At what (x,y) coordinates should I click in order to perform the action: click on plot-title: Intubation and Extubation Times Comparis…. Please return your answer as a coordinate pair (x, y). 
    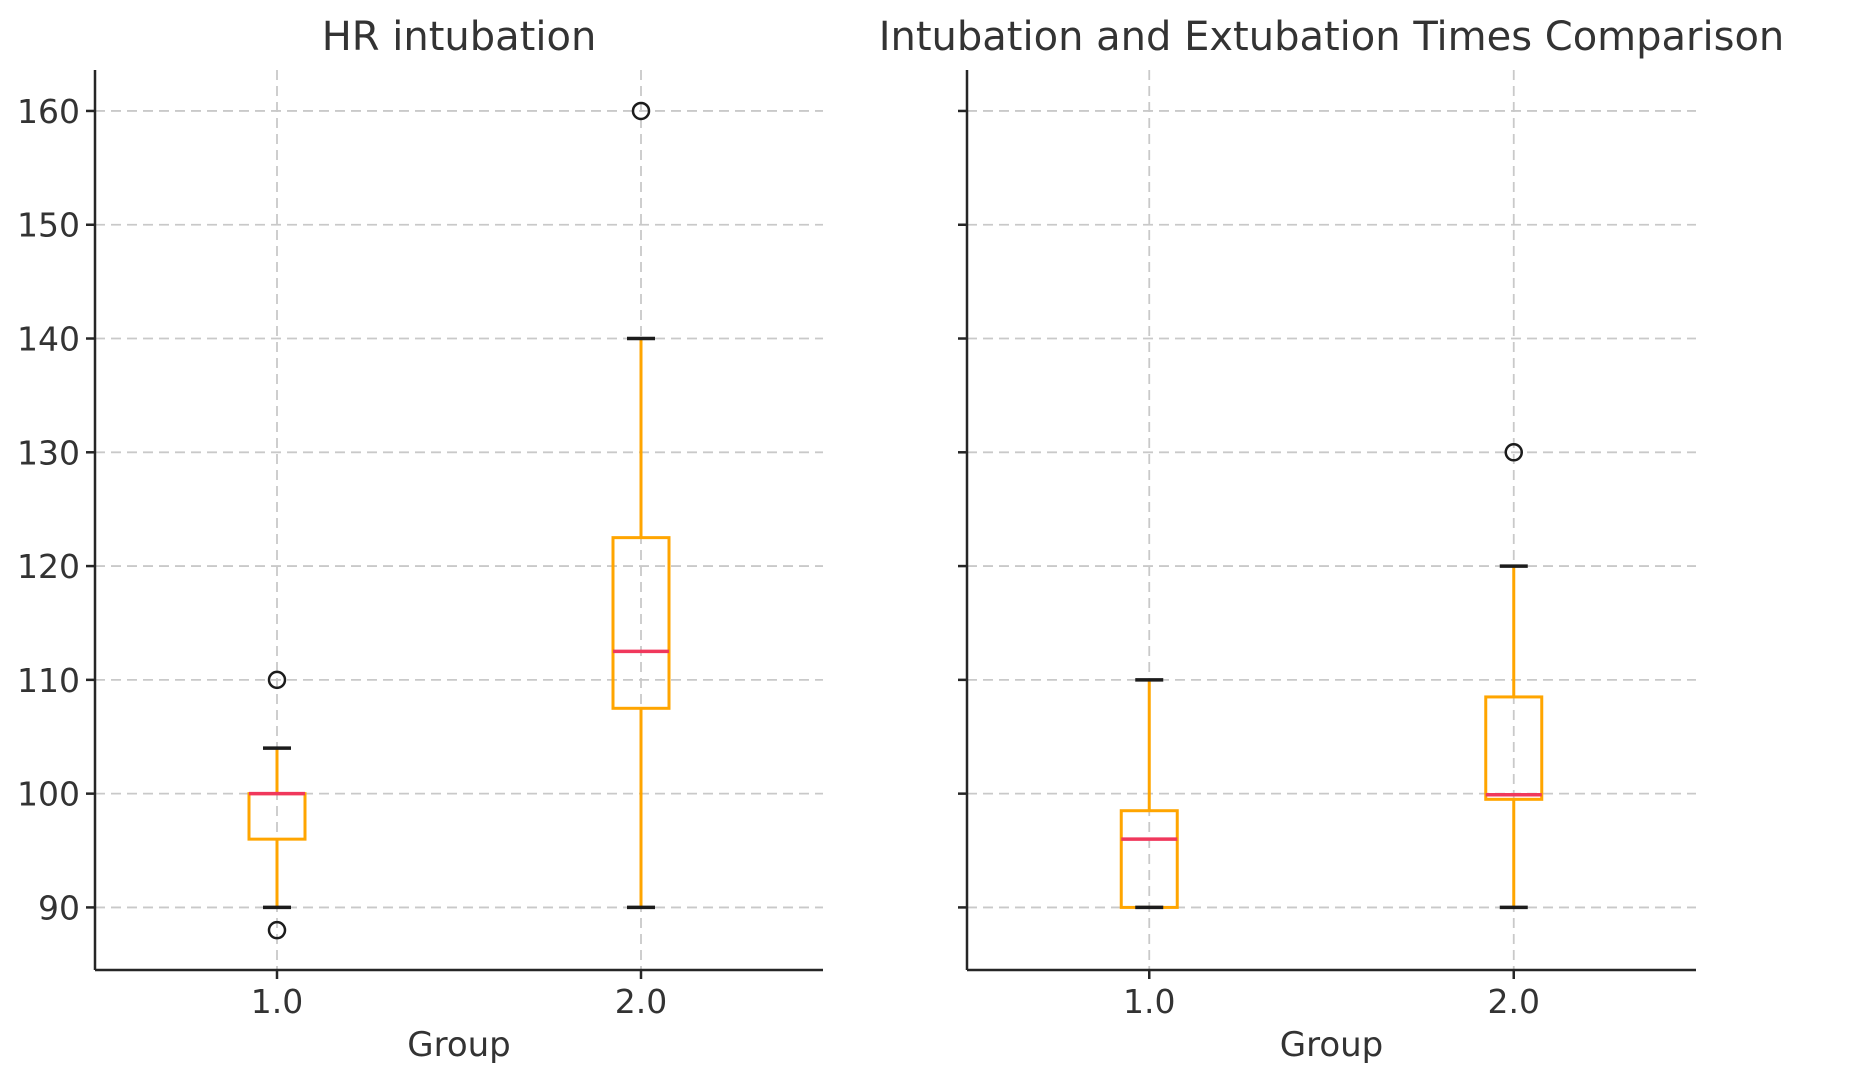
    Looking at the image, I should click on (1332, 37).